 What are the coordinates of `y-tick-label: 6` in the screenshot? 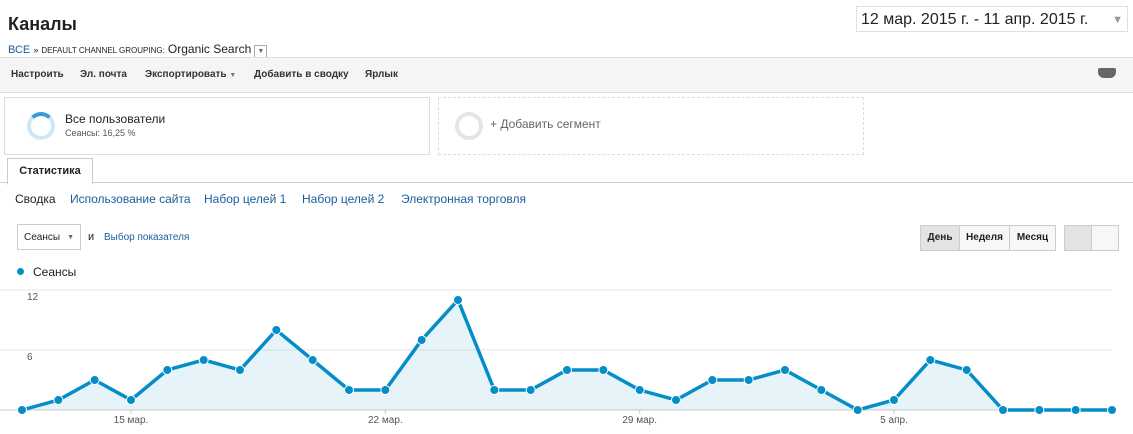 It's located at (30, 357).